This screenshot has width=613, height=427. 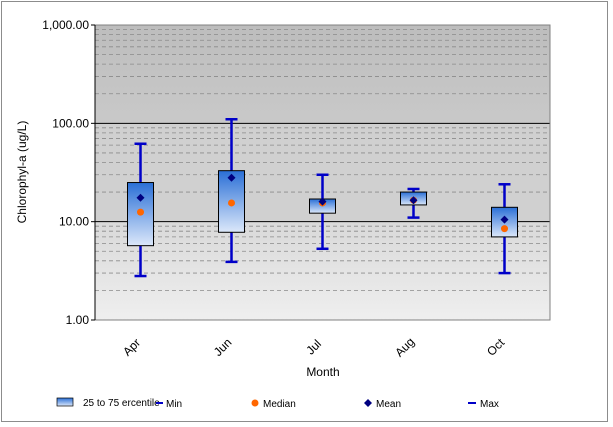 I want to click on legend-mean-marker, so click(x=368, y=403).